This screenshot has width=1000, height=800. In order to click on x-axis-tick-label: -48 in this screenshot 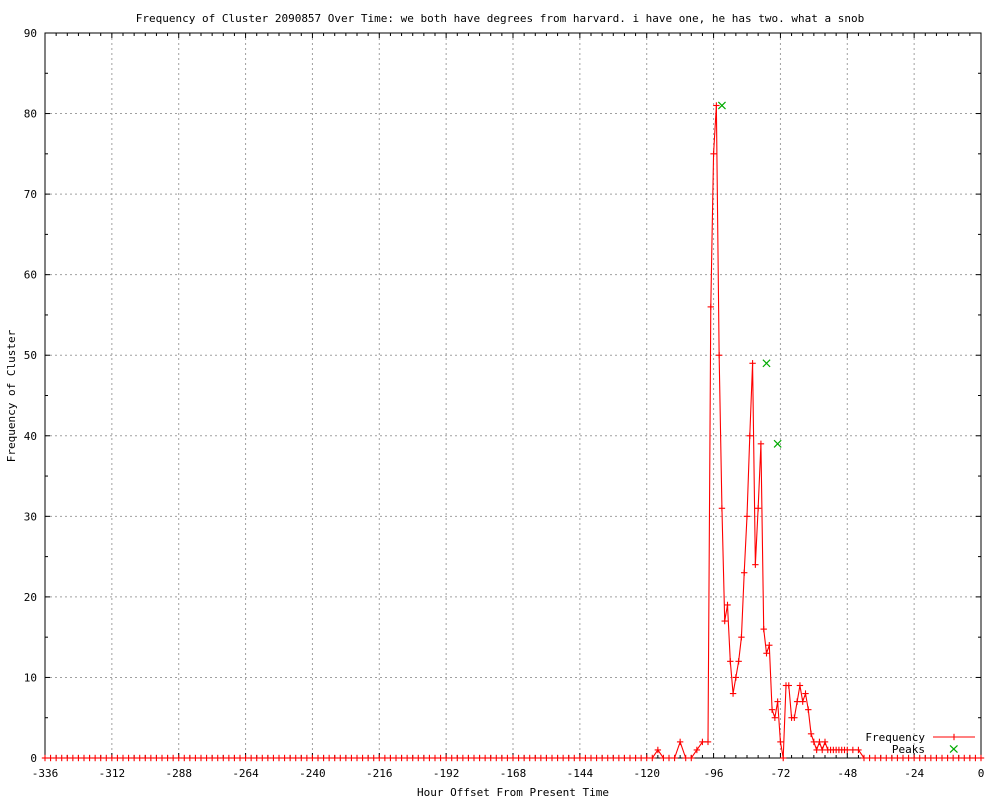, I will do `click(847, 773)`.